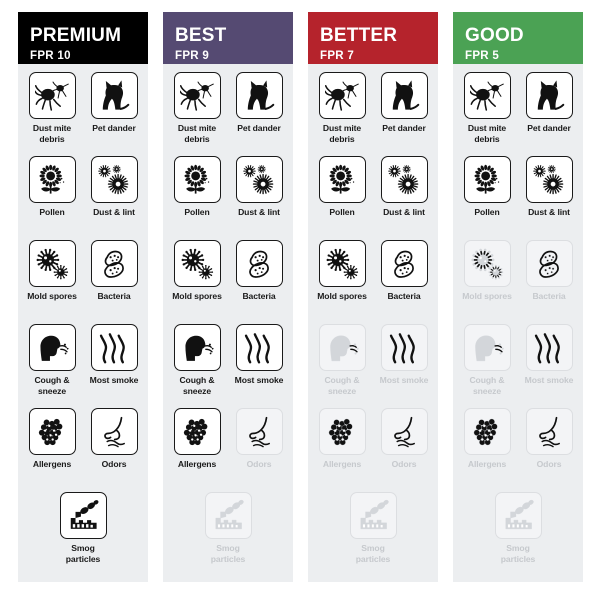 This screenshot has width=600, height=600. Describe the element at coordinates (197, 296) in the screenshot. I see `particle-label: Mold spores` at that location.